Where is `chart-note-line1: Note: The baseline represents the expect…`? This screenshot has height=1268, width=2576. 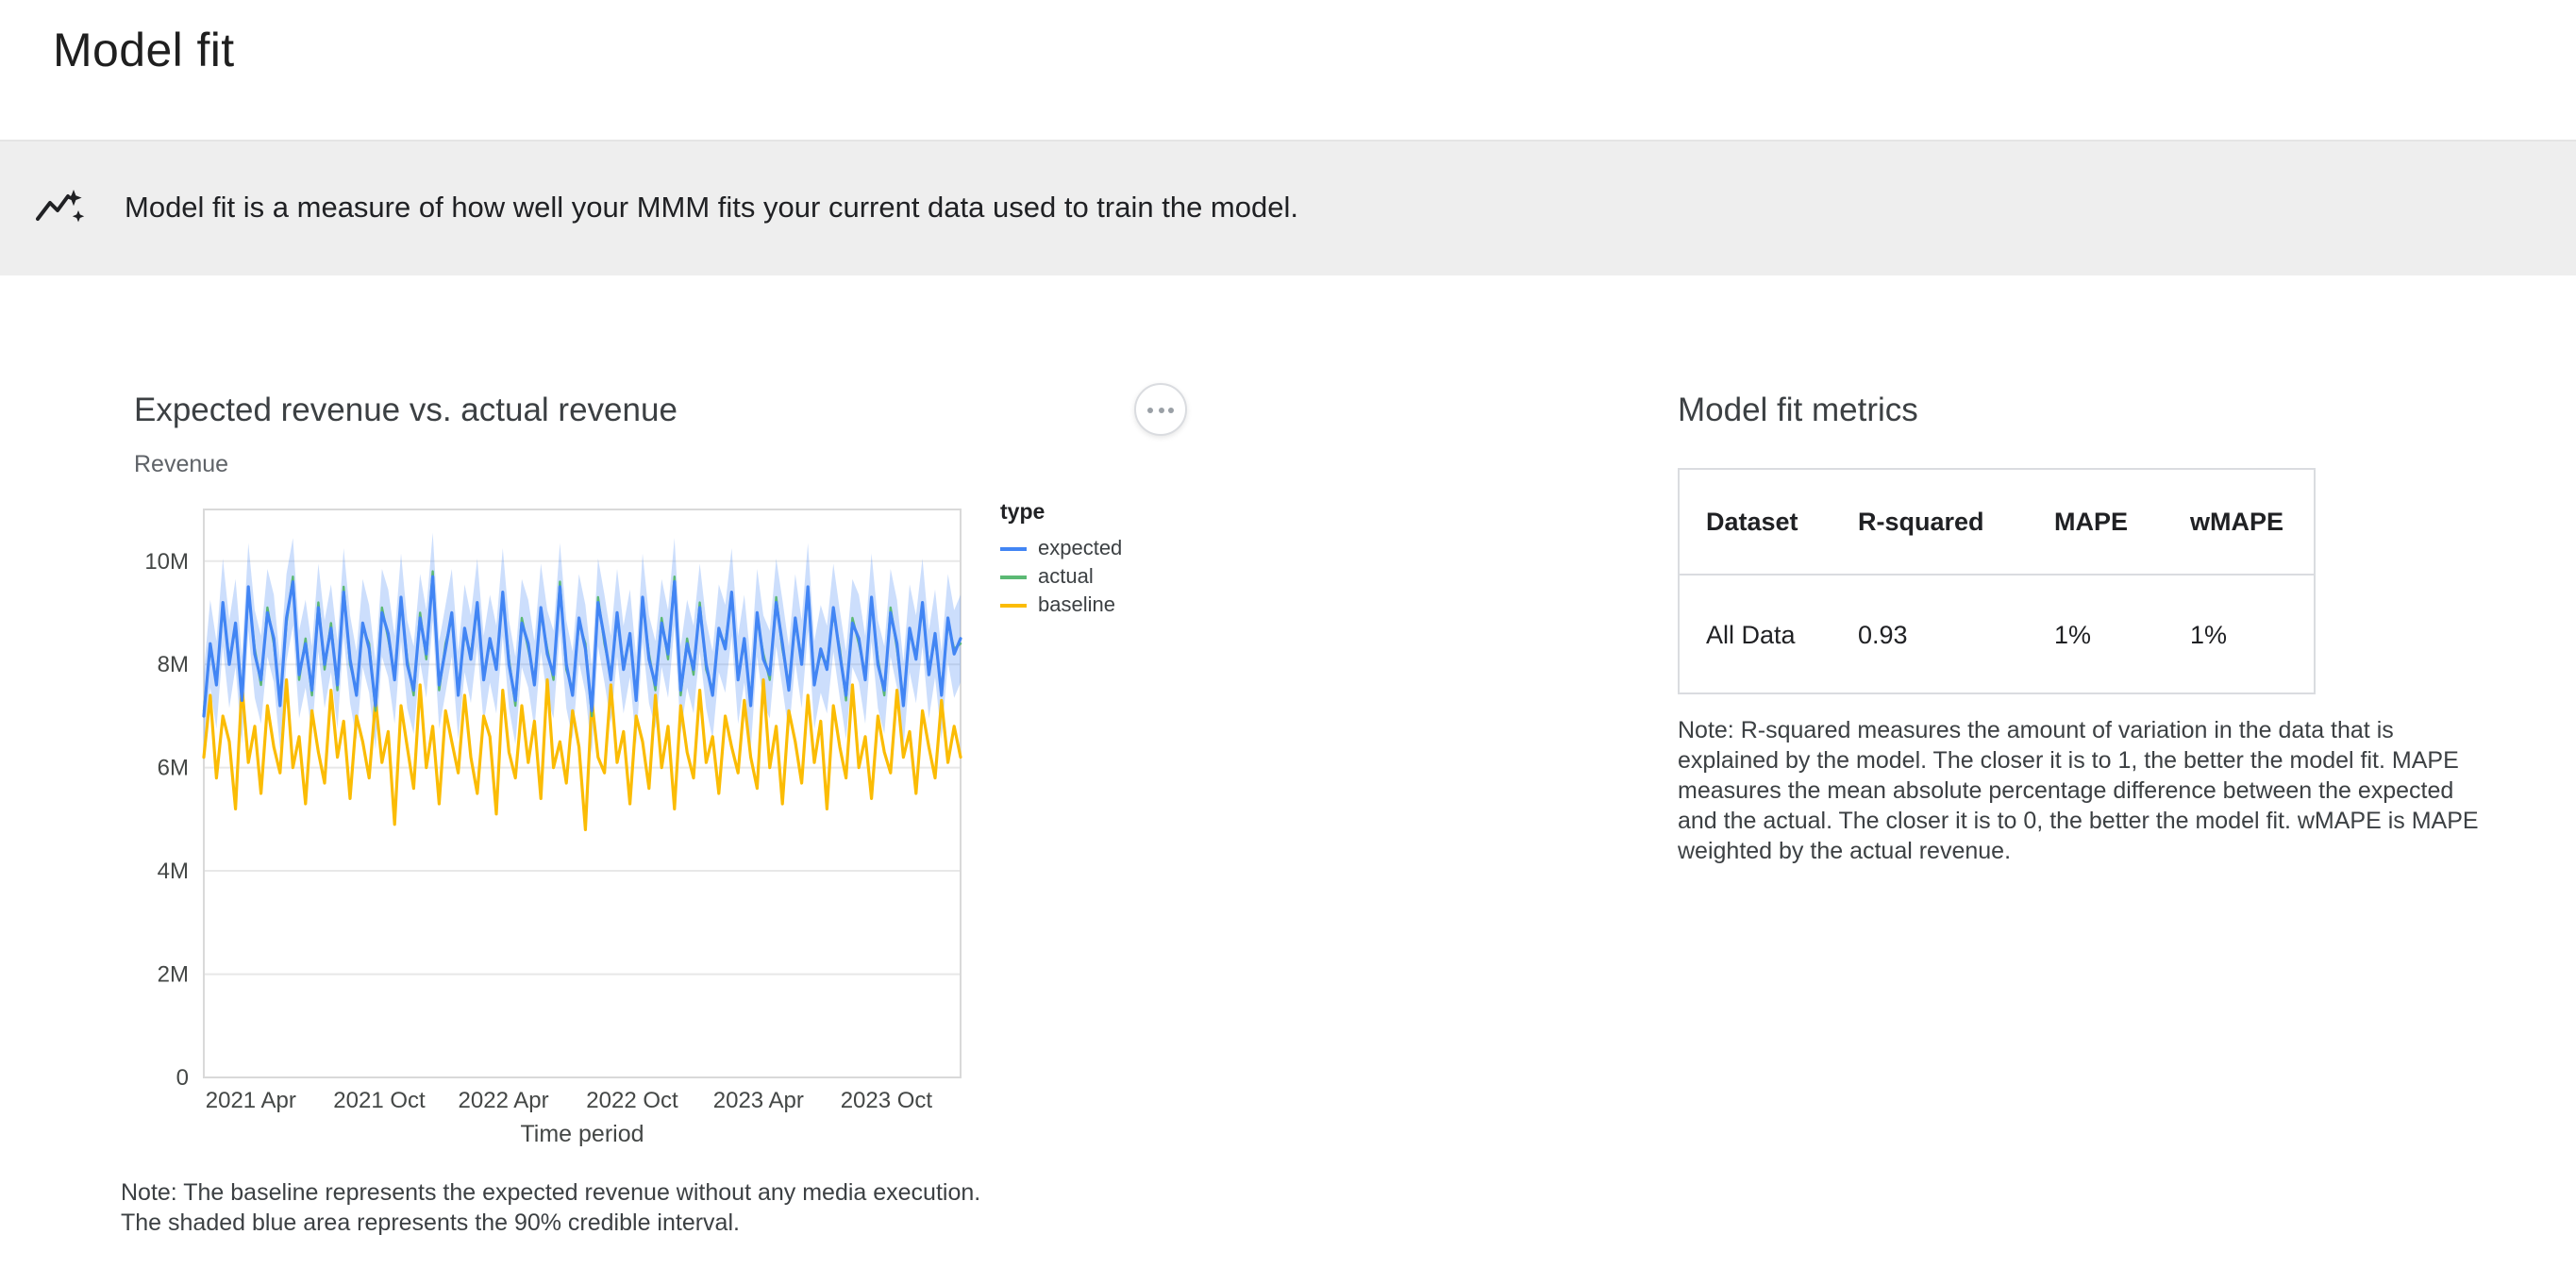
chart-note-line1: Note: The baseline represents the expect… is located at coordinates (551, 1192).